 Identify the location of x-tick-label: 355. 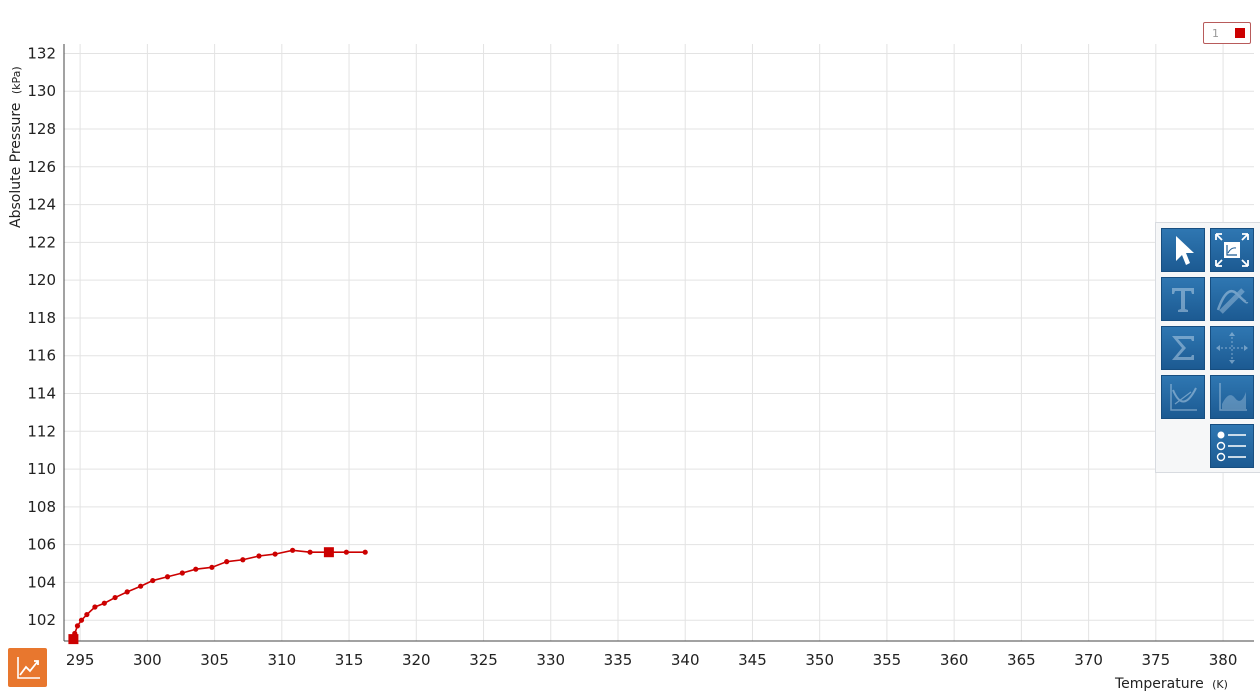
(887, 660).